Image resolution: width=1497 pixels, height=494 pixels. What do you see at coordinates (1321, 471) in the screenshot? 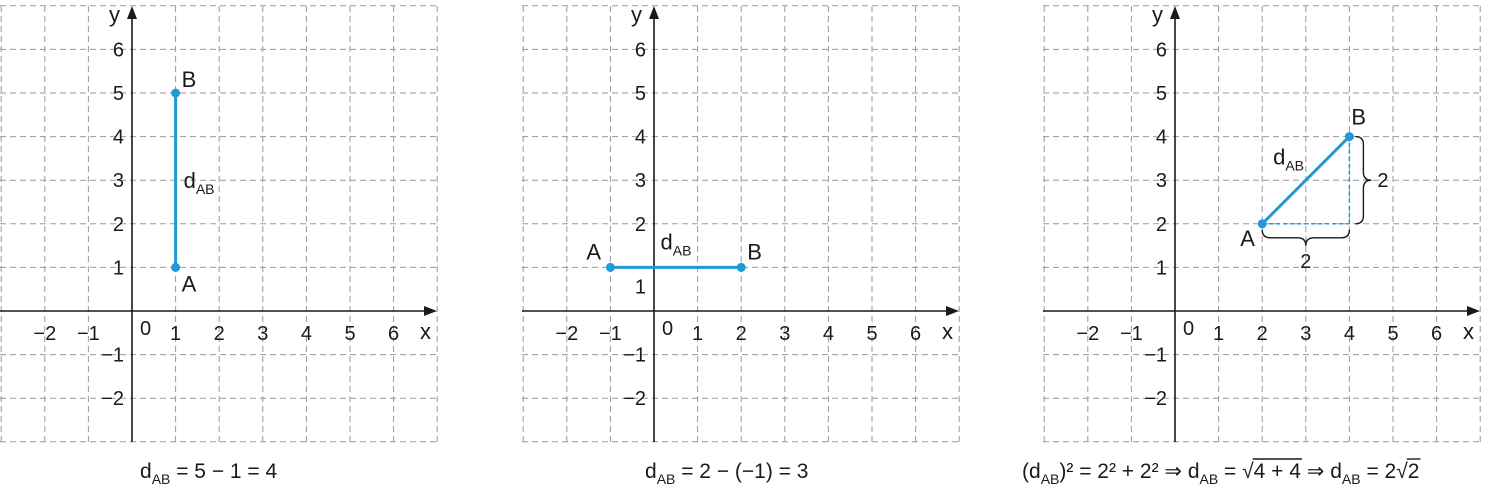
I see `formula-part4: ⇒ d` at bounding box center [1321, 471].